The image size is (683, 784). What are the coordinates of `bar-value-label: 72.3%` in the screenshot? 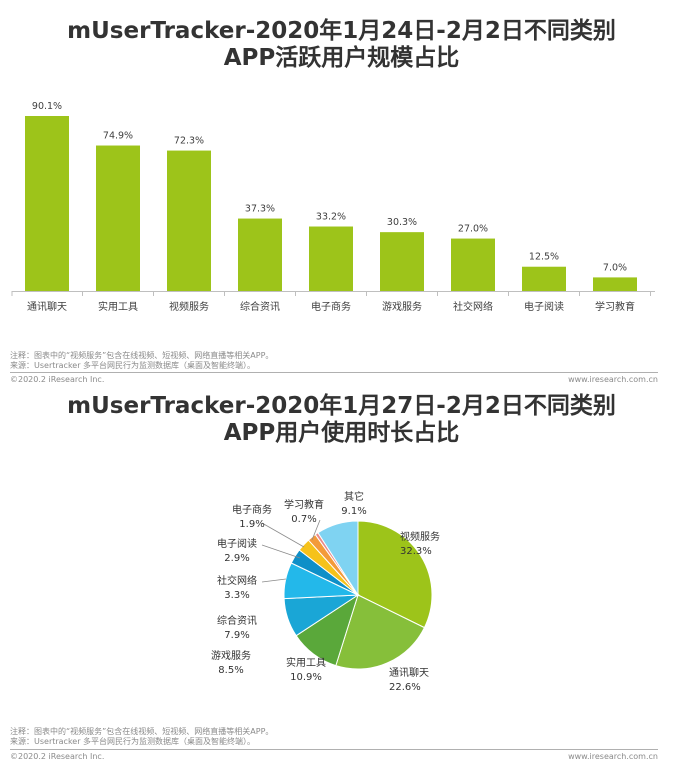 It's located at (189, 141).